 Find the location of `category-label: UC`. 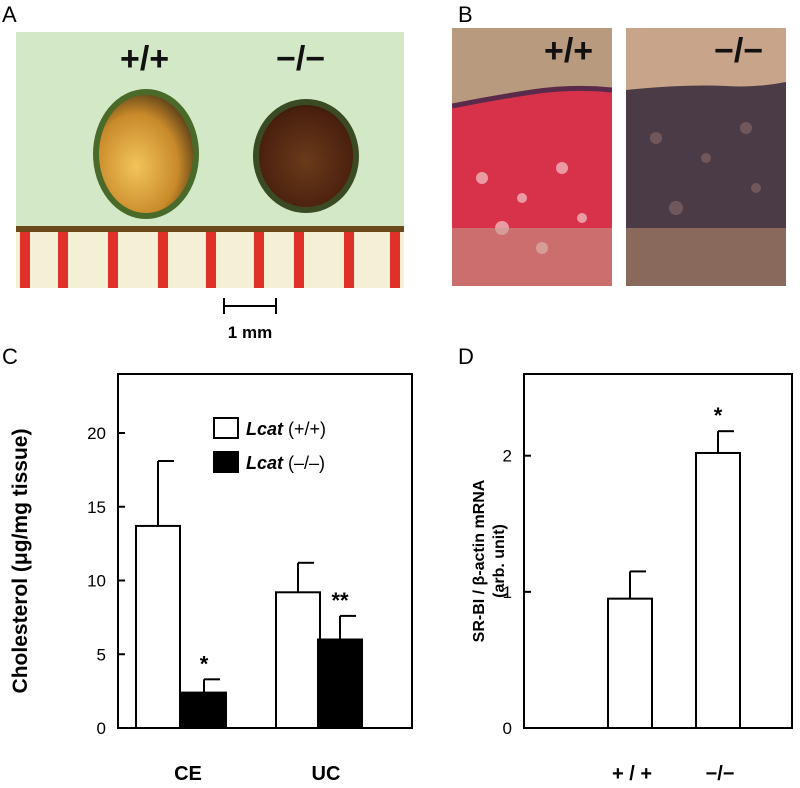

category-label: UC is located at coordinates (326, 774).